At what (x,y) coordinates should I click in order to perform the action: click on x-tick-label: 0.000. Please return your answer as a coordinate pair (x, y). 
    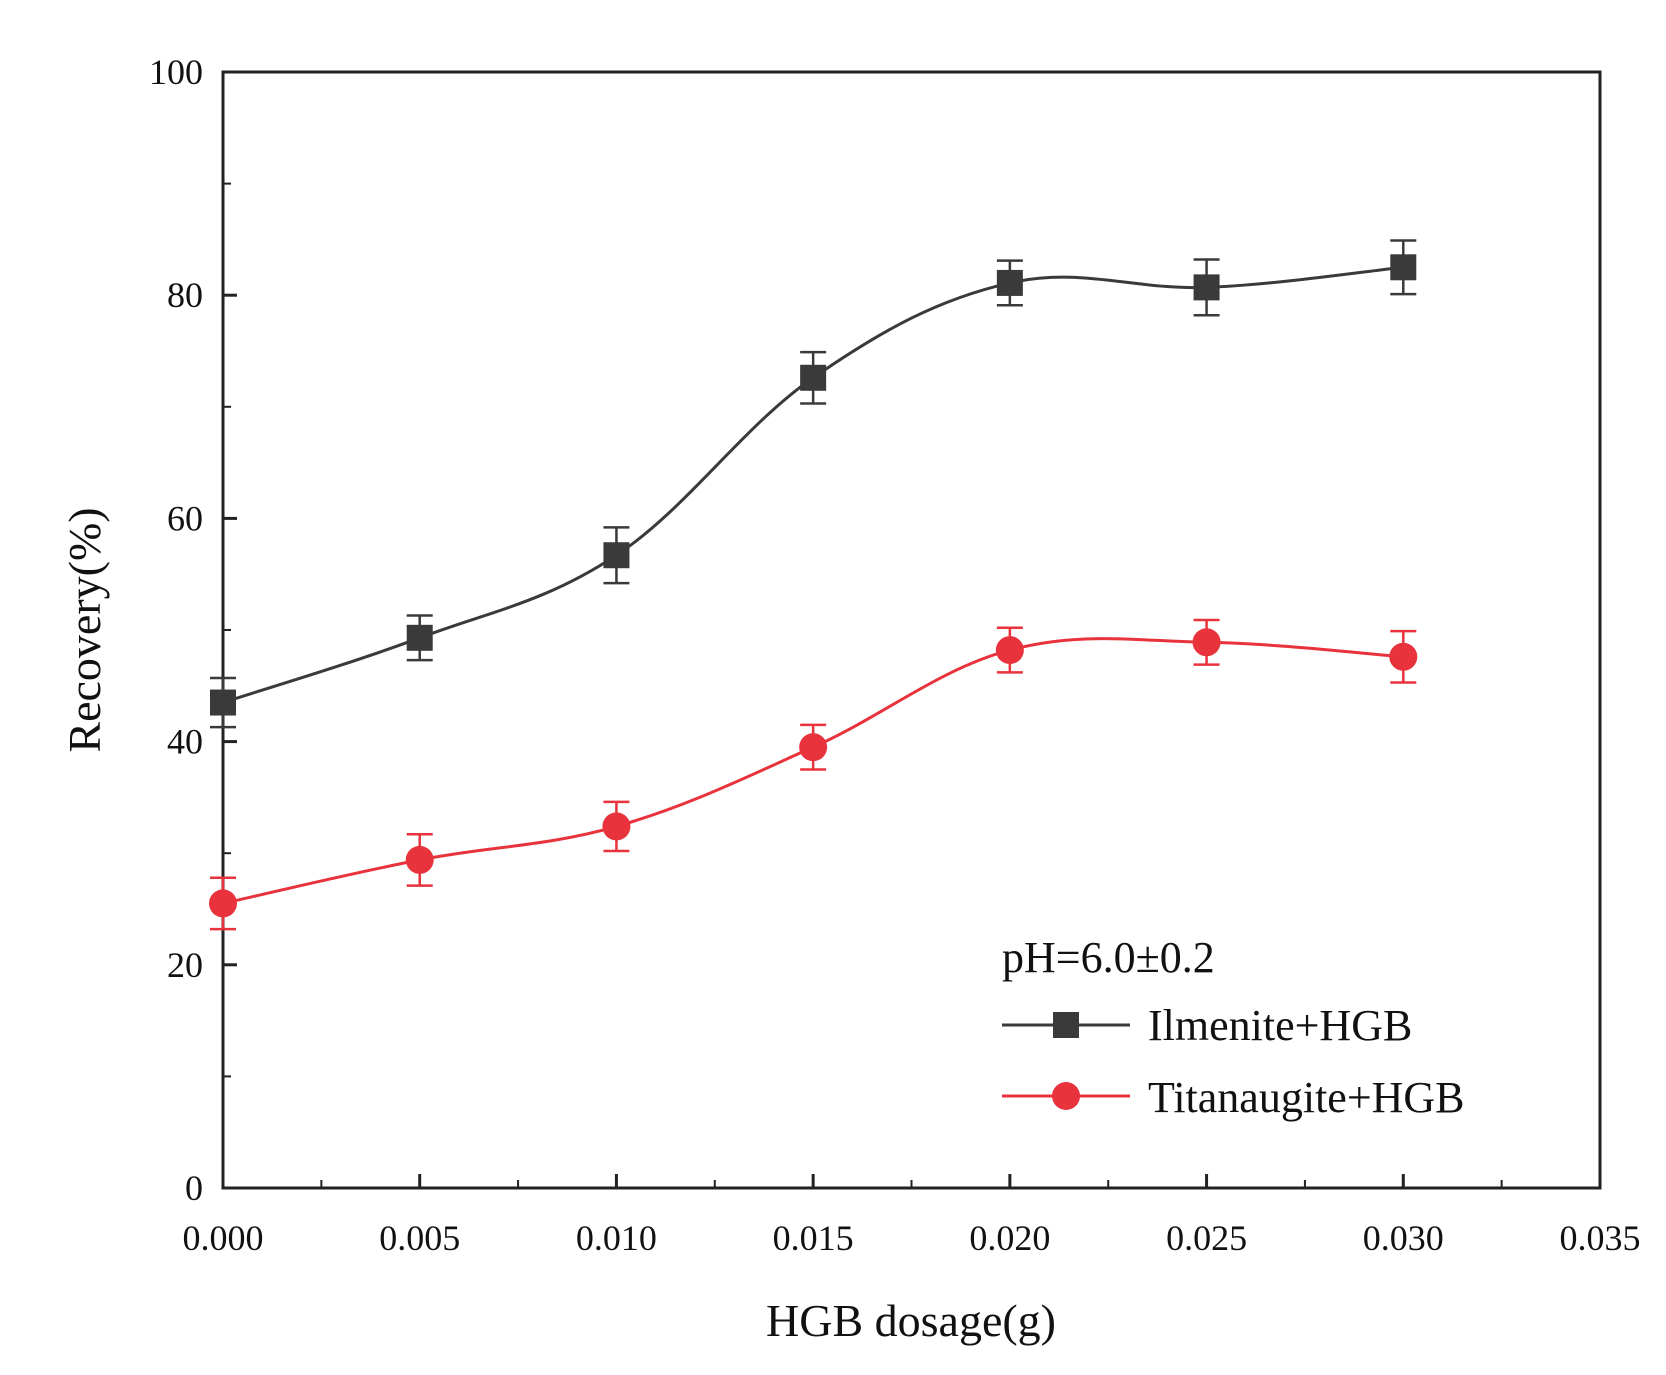
    Looking at the image, I should click on (223, 1238).